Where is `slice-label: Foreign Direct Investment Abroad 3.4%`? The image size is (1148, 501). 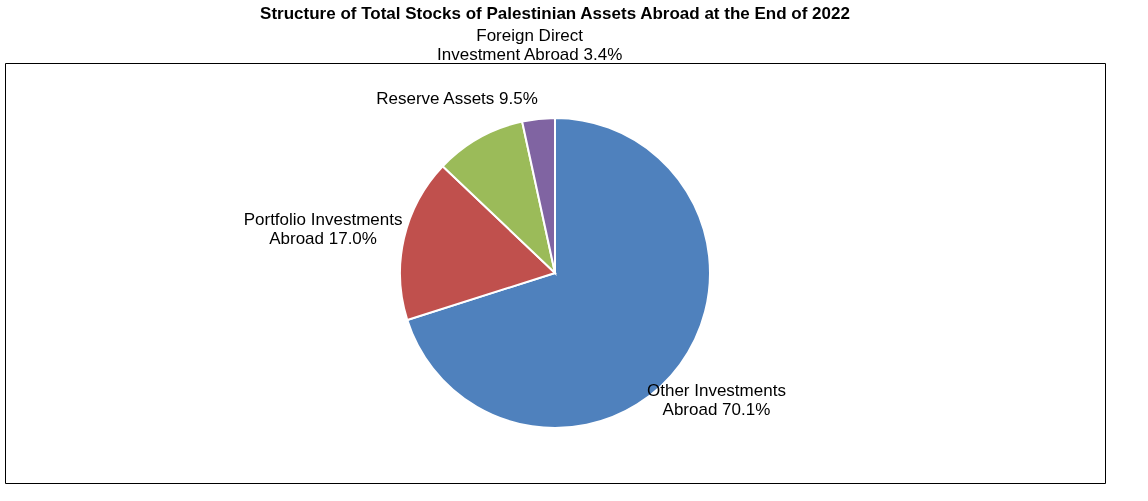 slice-label: Foreign Direct Investment Abroad 3.4% is located at coordinates (530, 45).